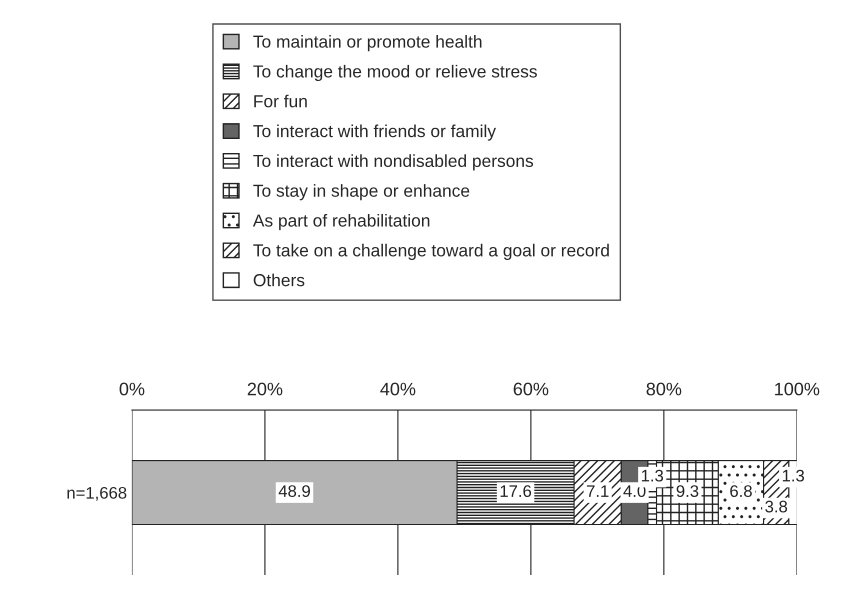  I want to click on x-tick-label: 0%, so click(132, 389).